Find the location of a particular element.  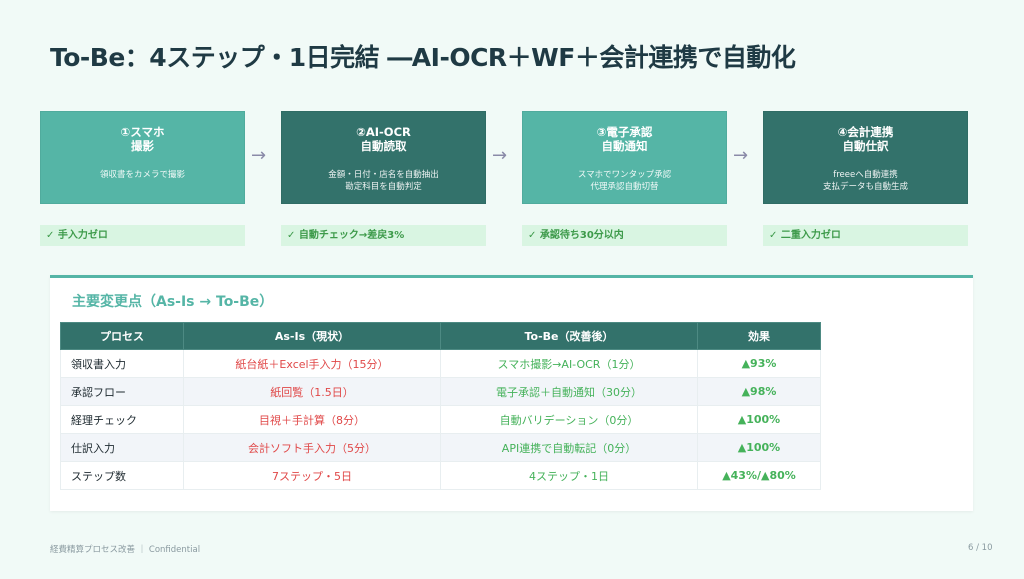

table-cell: ▲93% is located at coordinates (759, 363).